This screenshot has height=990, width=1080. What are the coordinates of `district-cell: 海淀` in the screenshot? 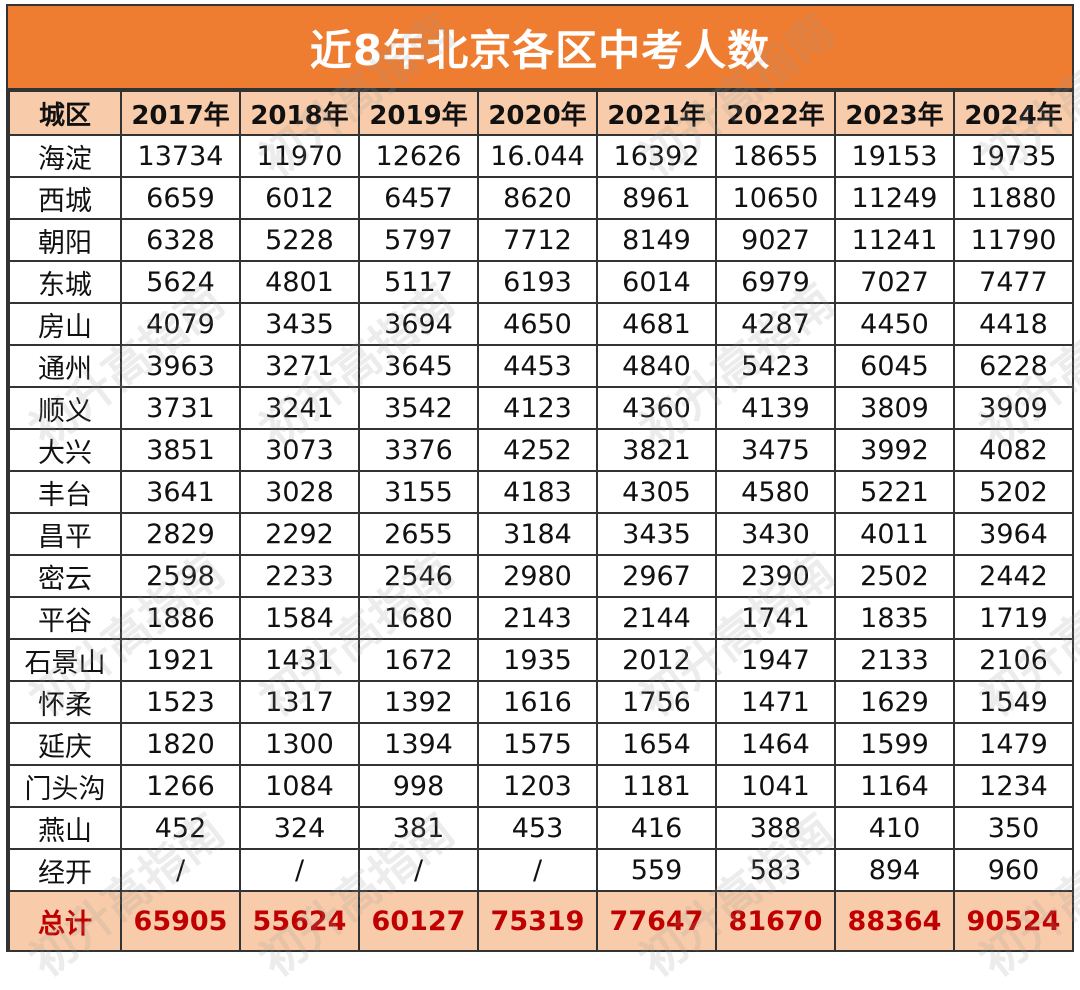 It's located at (65, 156).